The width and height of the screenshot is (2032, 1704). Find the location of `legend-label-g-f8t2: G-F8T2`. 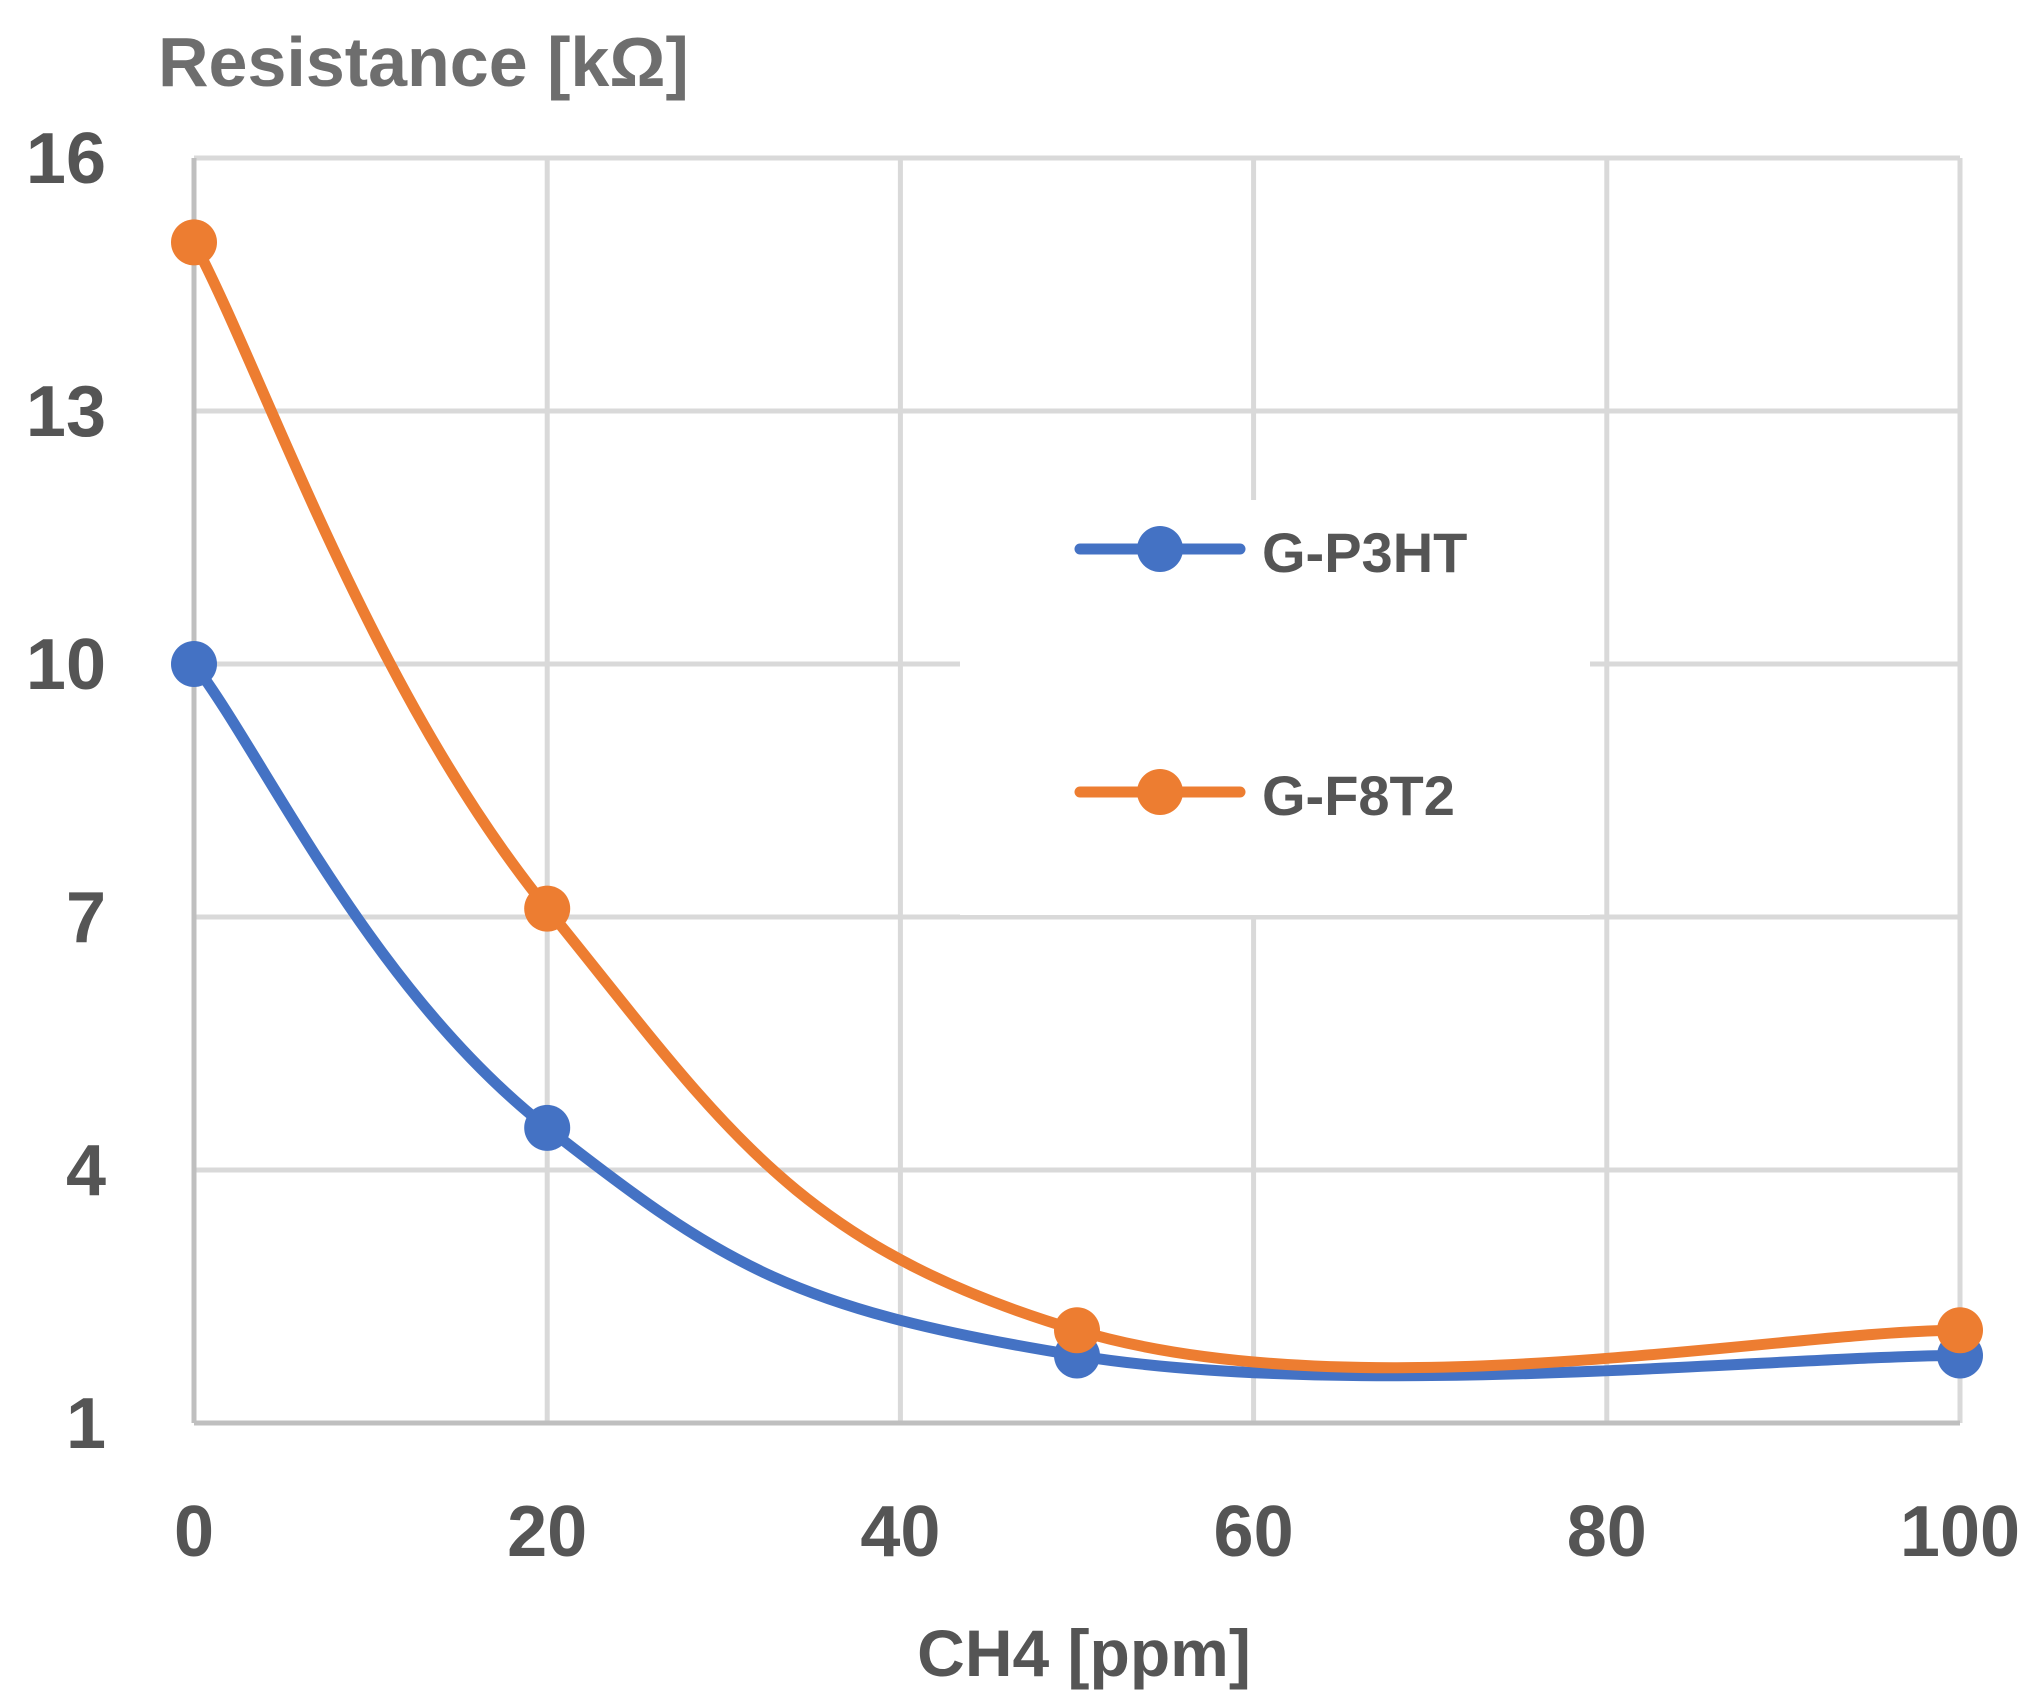

legend-label-g-f8t2: G-F8T2 is located at coordinates (1358, 795).